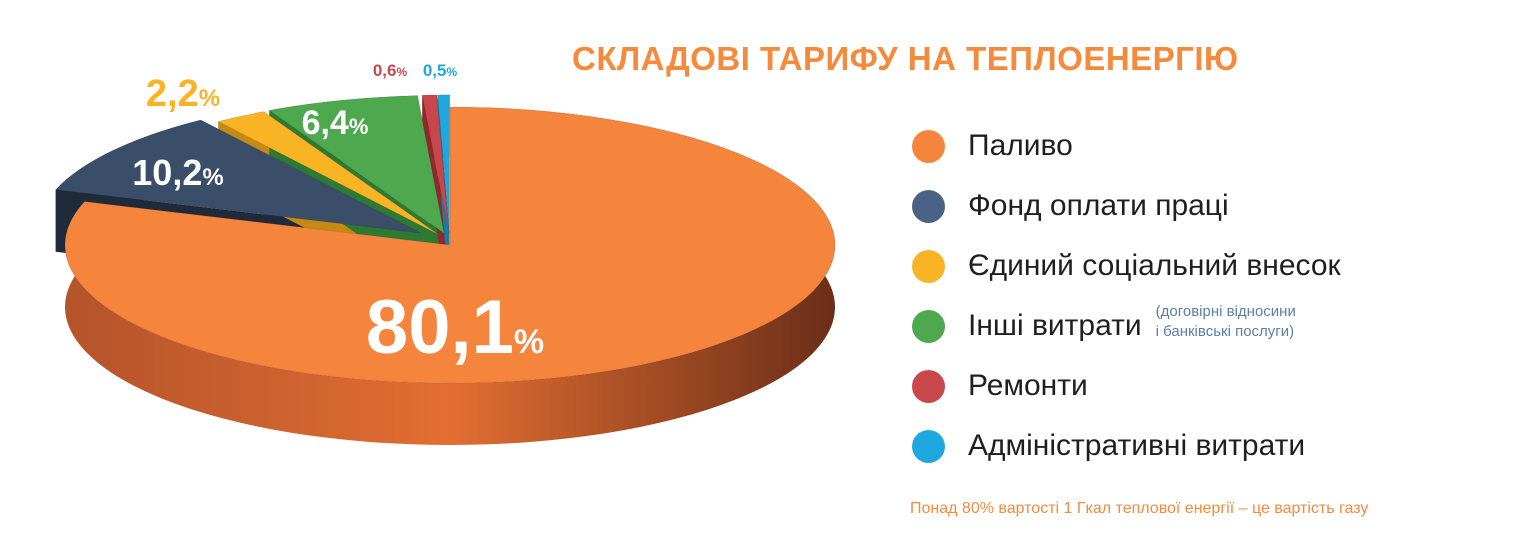 The width and height of the screenshot is (1522, 557). I want to click on slice-admin, so click(444, 163).